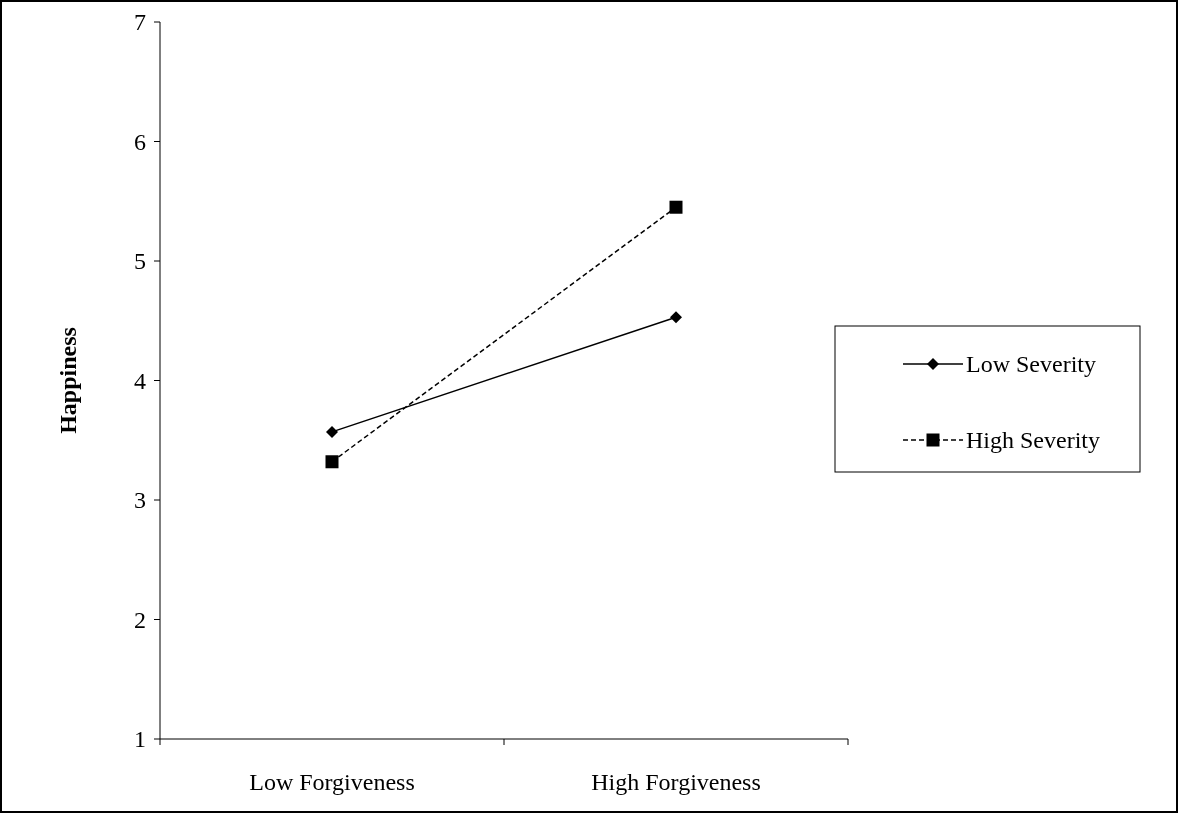 The width and height of the screenshot is (1179, 814). Describe the element at coordinates (332, 782) in the screenshot. I see `x-tick-label: Low Forgiveness` at that location.